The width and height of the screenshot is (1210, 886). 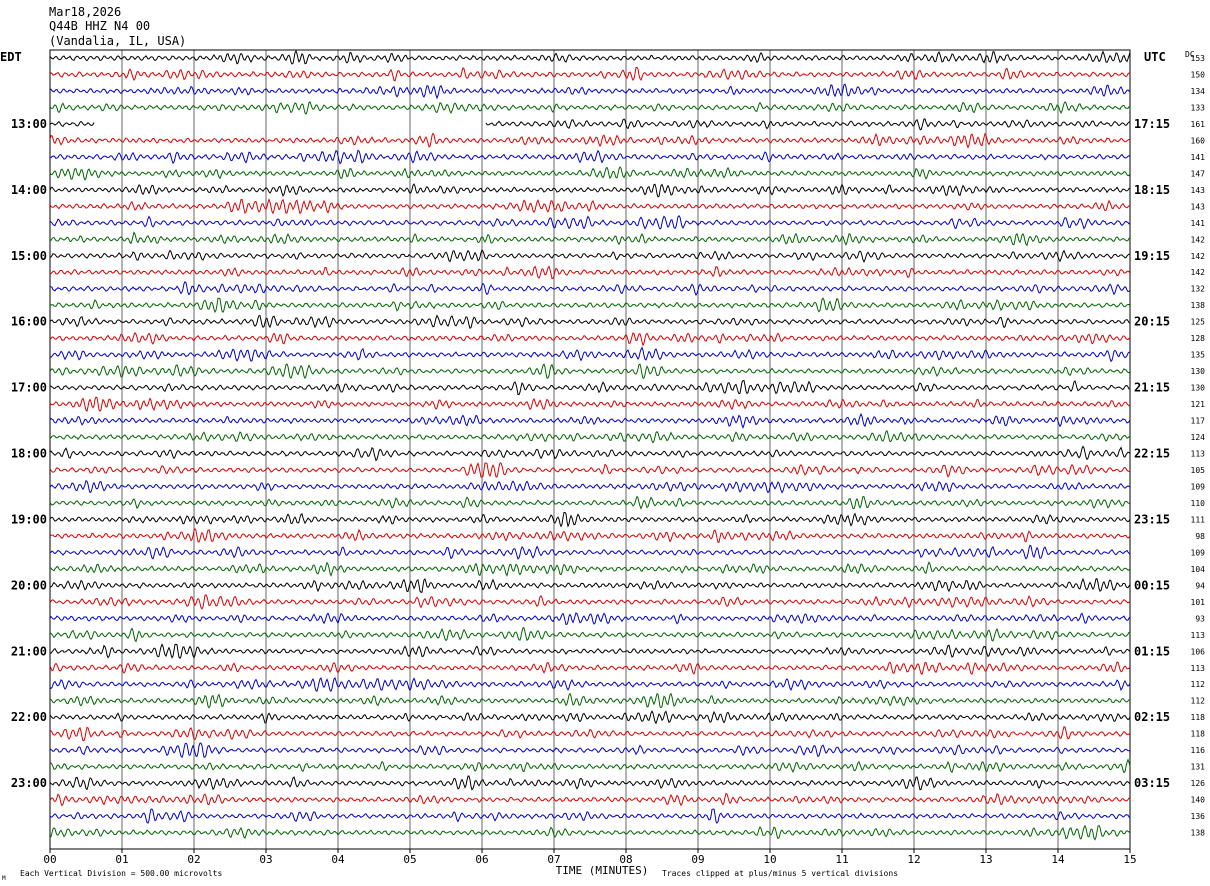 What do you see at coordinates (29, 388) in the screenshot?
I see `left-hour-label: 17:00` at bounding box center [29, 388].